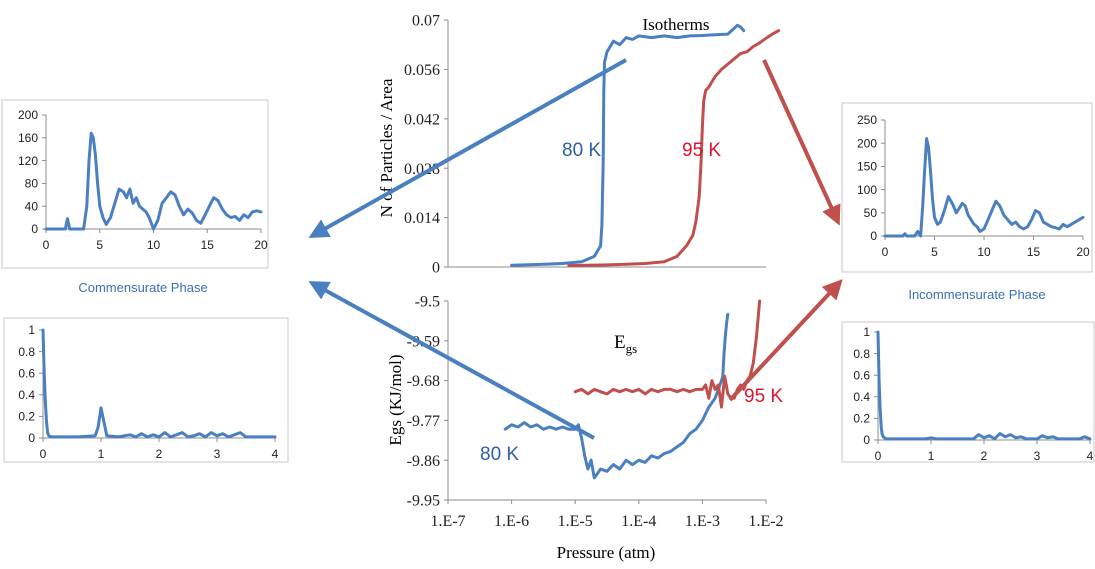  What do you see at coordinates (606, 552) in the screenshot?
I see `pressure-x-label: Pressure (atm)` at bounding box center [606, 552].